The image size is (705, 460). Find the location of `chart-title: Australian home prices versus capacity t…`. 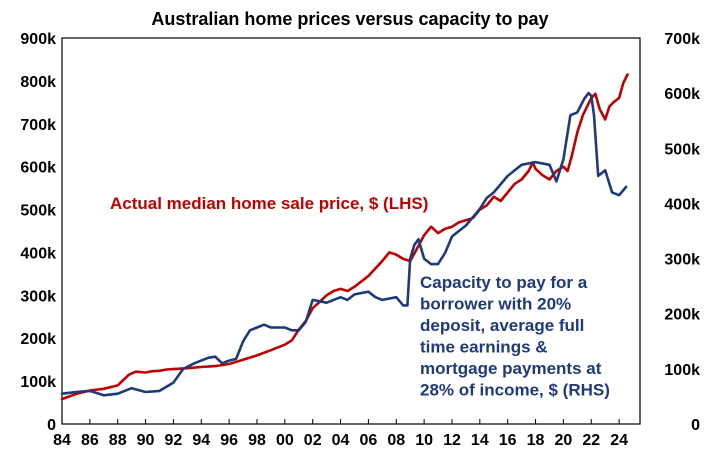

chart-title: Australian home prices versus capacity t… is located at coordinates (349, 19).